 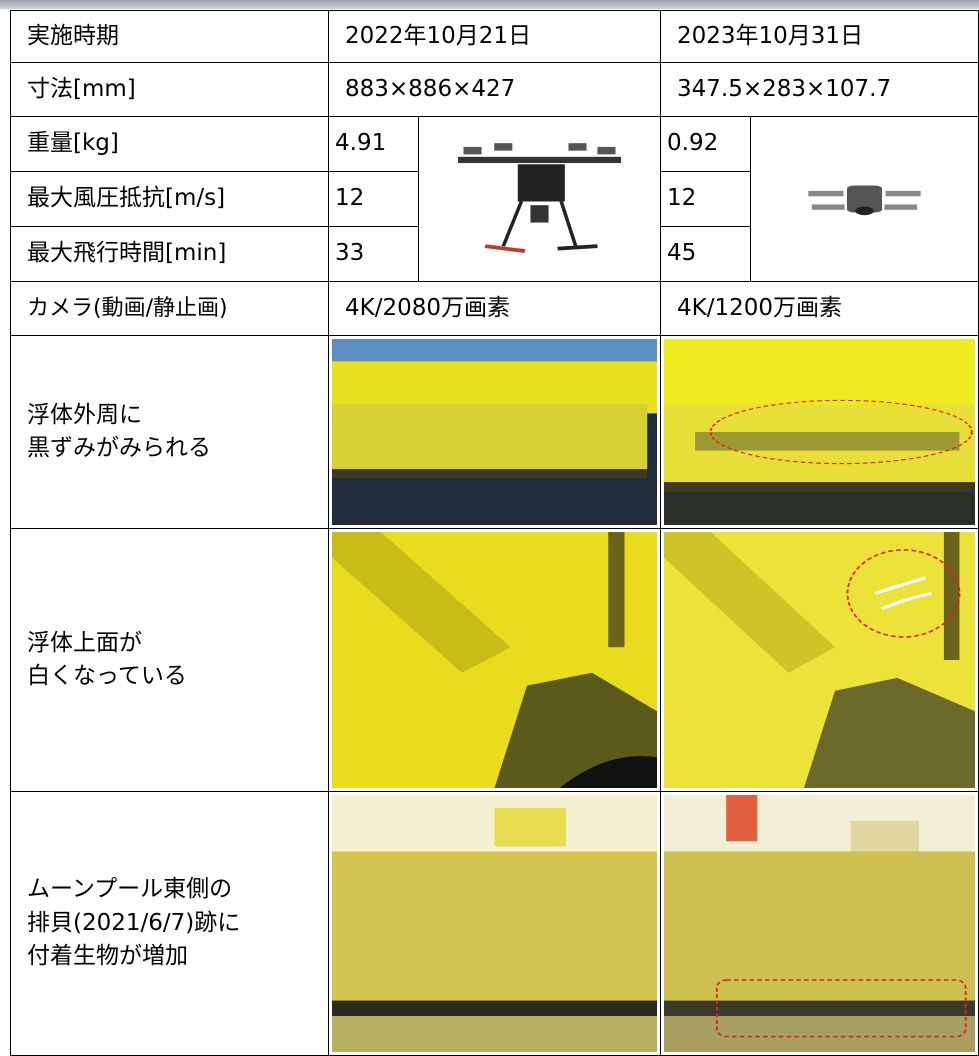 What do you see at coordinates (705, 144) in the screenshot?
I see `cell: 0.92` at bounding box center [705, 144].